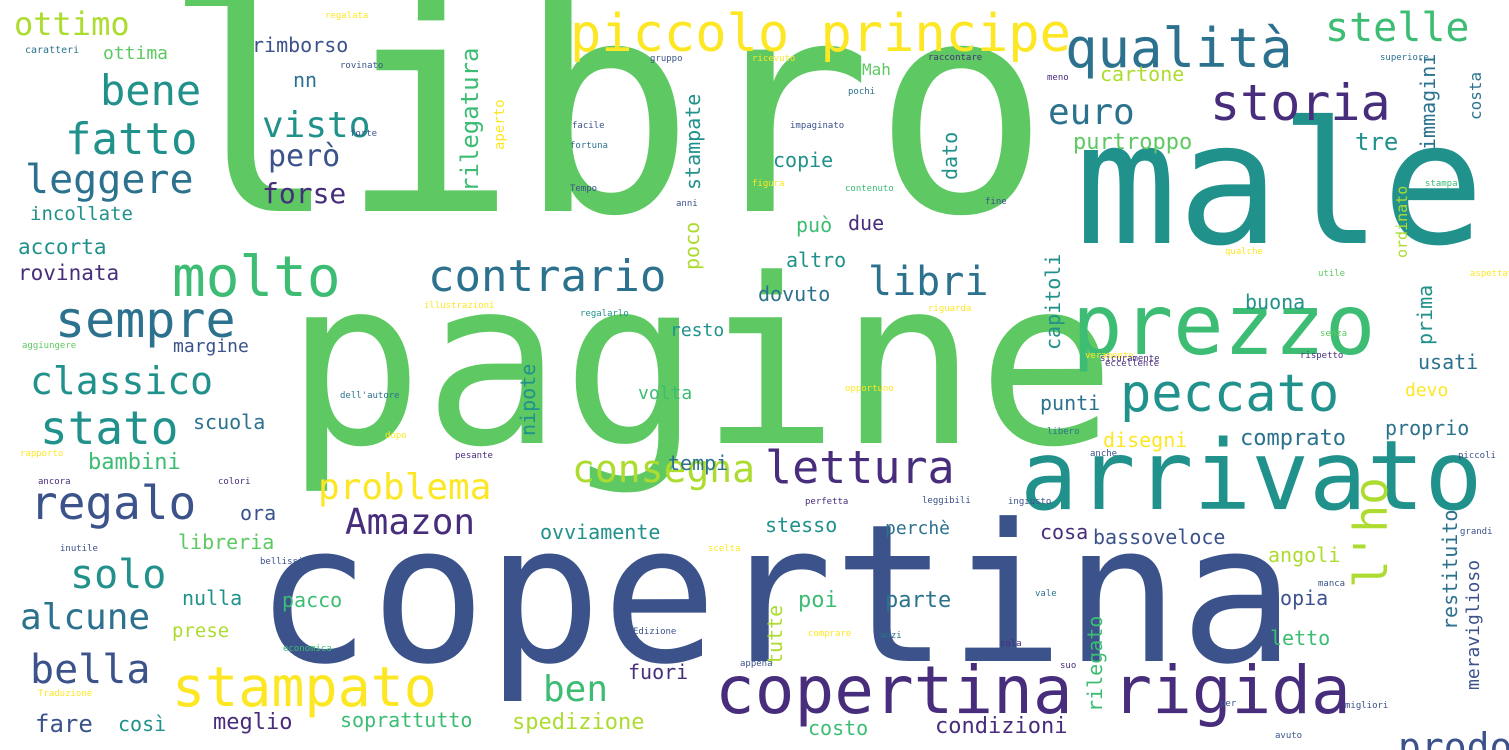 This screenshot has height=750, width=1509. I want to click on word-incollate: incollate, so click(81, 214).